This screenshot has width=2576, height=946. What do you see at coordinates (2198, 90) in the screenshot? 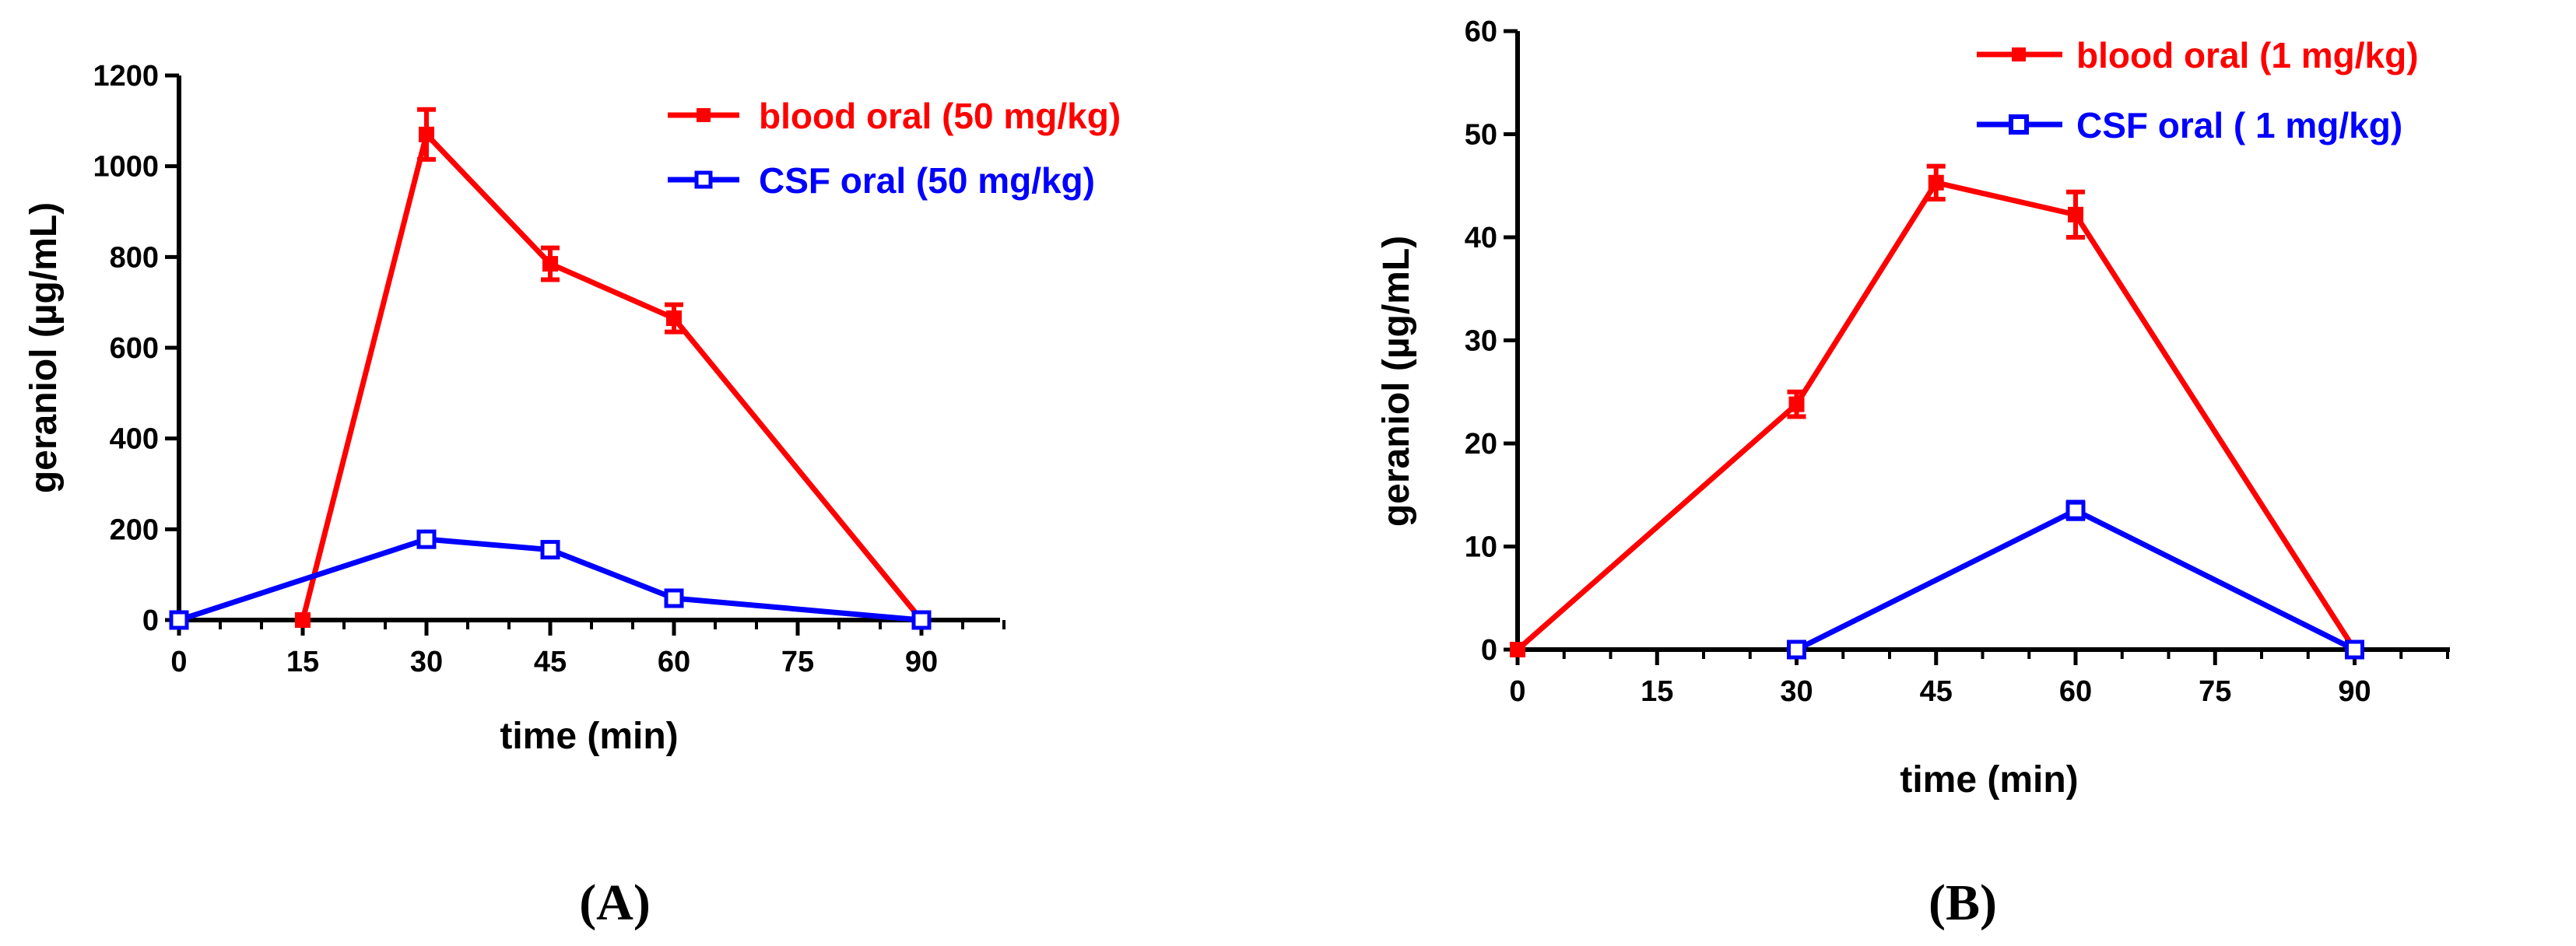
I see `panel-b-legend: blood oral (1 mg/kg) CSF oral ( 1 mg/kg)` at bounding box center [2198, 90].